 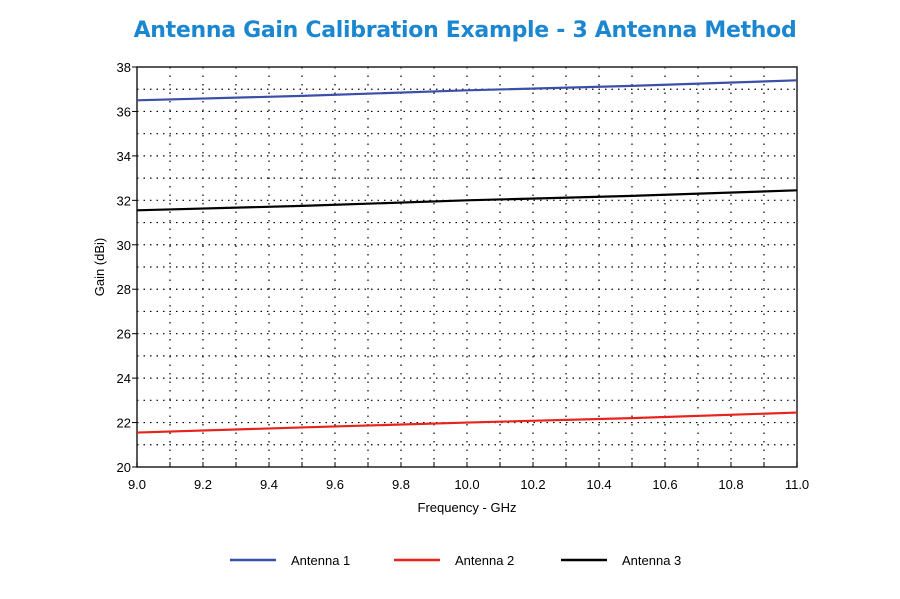 I want to click on x-axis-label: Frequency - GHz, so click(x=467, y=507).